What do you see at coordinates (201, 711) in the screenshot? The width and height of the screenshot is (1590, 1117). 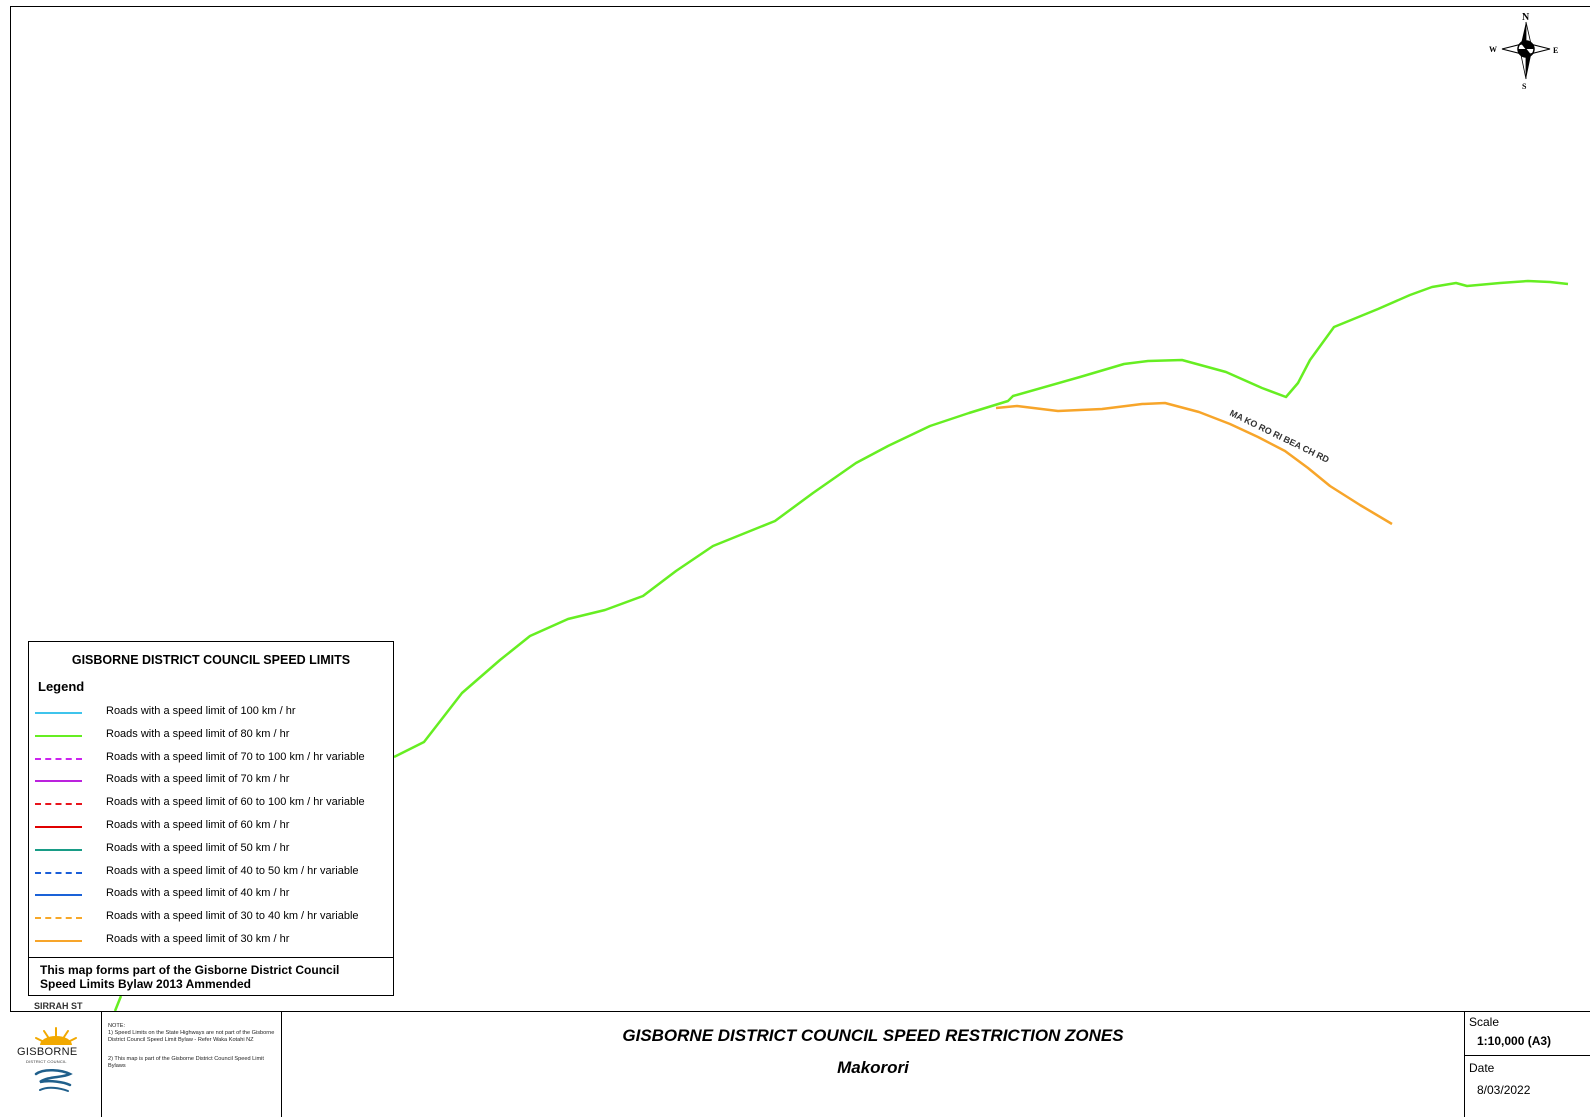 I see `legend-item-label: Roads with a speed limit of 100 km / hr` at bounding box center [201, 711].